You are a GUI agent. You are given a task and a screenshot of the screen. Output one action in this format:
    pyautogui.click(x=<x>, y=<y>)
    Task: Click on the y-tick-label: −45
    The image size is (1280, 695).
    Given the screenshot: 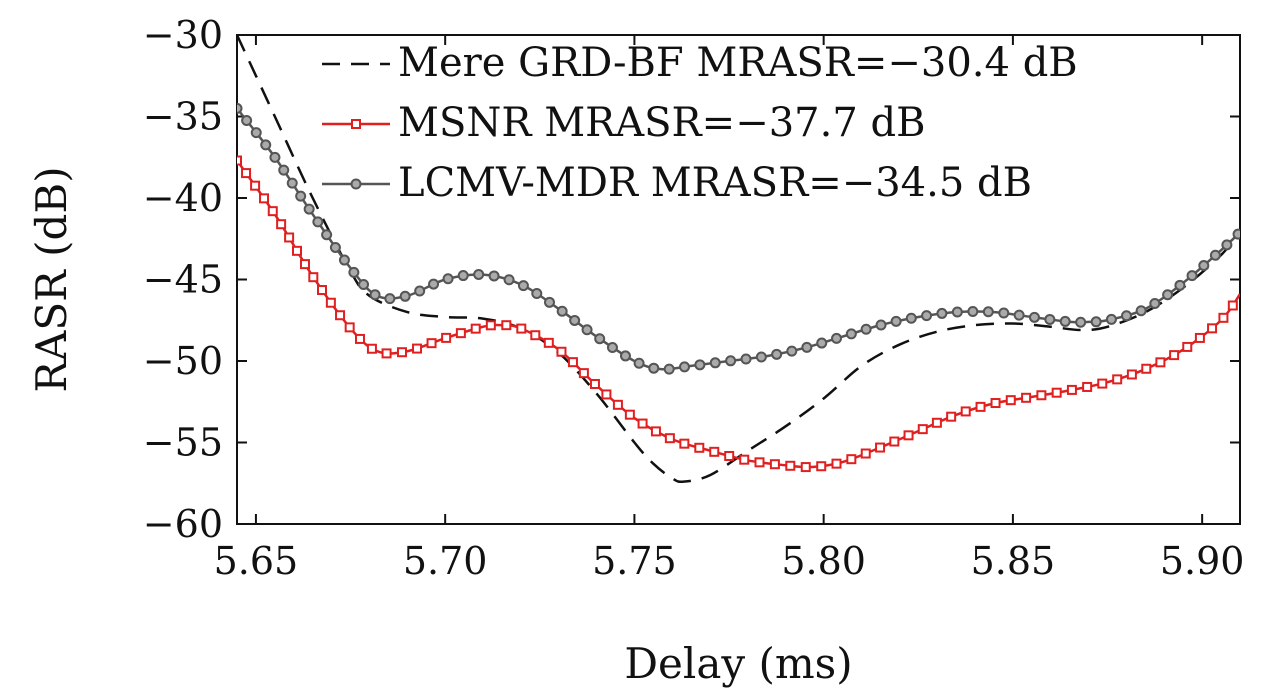 What is the action you would take?
    pyautogui.click(x=183, y=280)
    